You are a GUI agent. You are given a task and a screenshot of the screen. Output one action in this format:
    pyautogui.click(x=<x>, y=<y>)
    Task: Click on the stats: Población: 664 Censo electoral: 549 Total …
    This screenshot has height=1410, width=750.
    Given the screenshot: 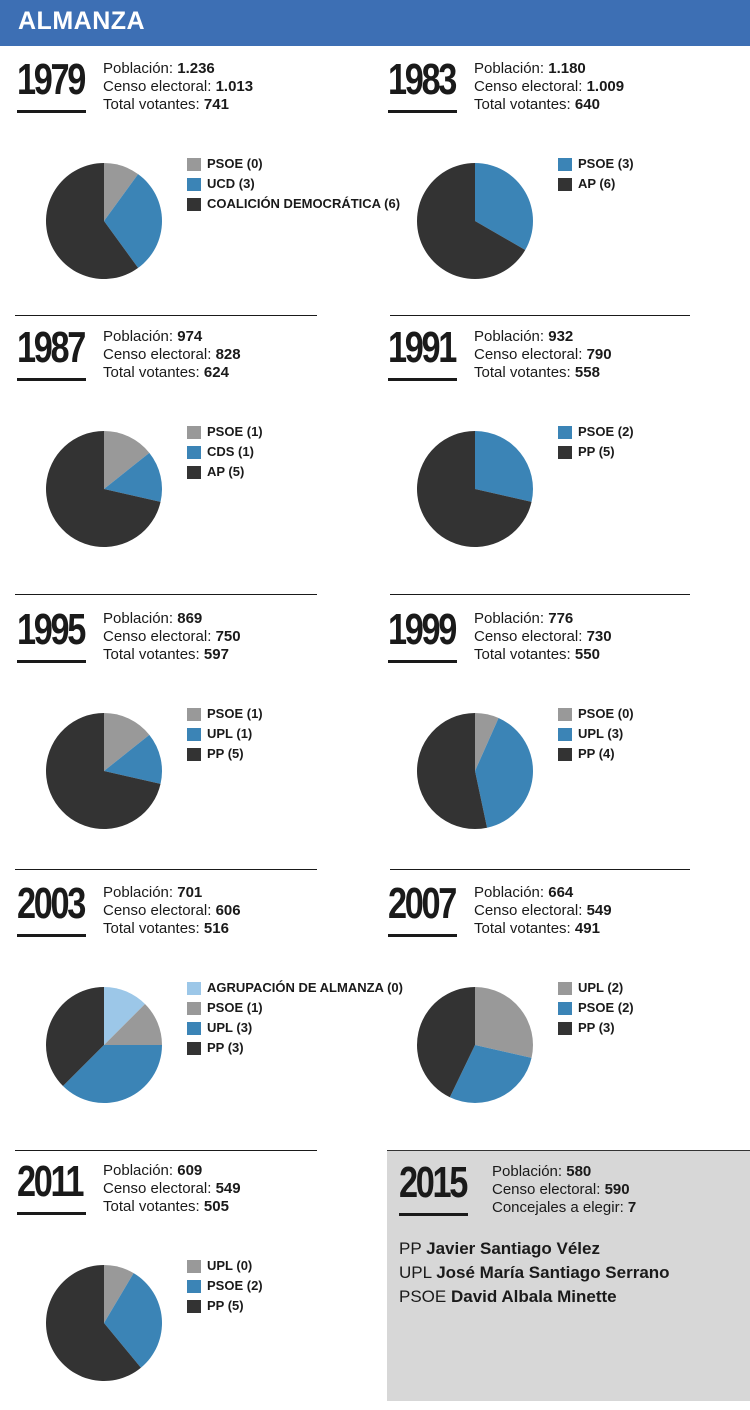 What is the action you would take?
    pyautogui.click(x=543, y=911)
    